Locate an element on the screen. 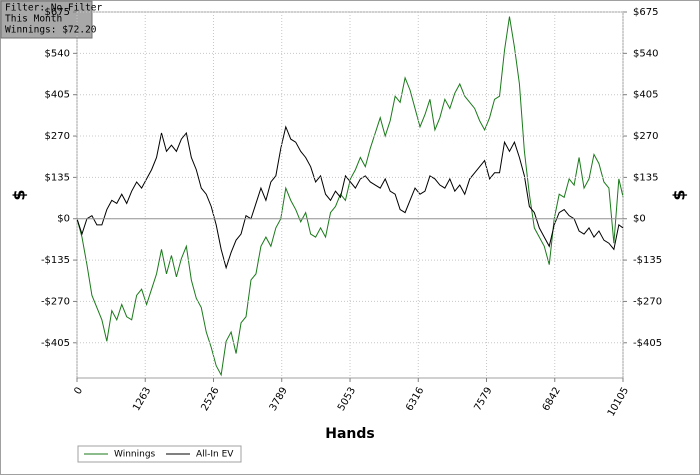 The width and height of the screenshot is (700, 475). y2-tick-label: -$135 is located at coordinates (647, 260).